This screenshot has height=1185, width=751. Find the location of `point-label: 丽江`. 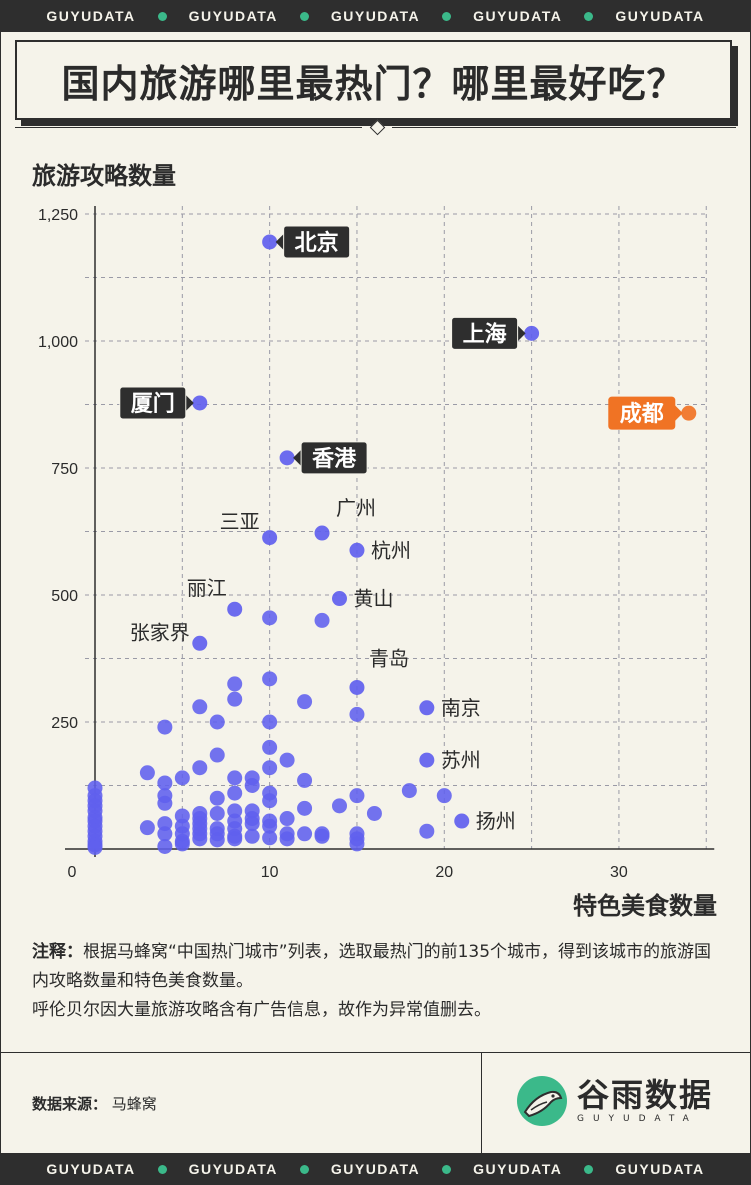

point-label: 丽江 is located at coordinates (207, 588).